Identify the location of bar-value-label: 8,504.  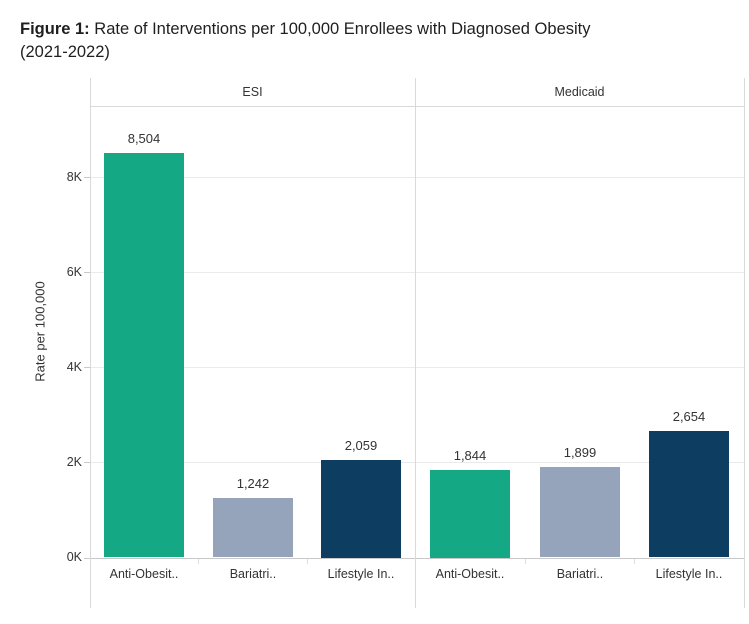
(144, 138).